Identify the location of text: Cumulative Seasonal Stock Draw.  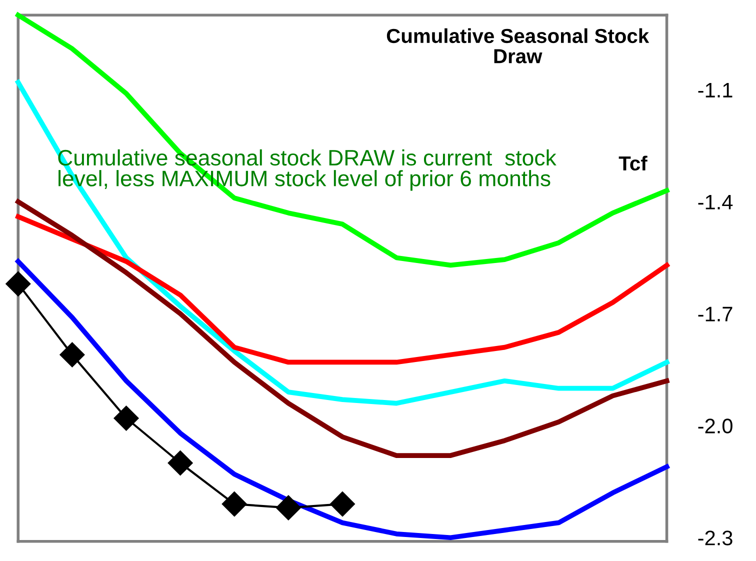
(518, 46).